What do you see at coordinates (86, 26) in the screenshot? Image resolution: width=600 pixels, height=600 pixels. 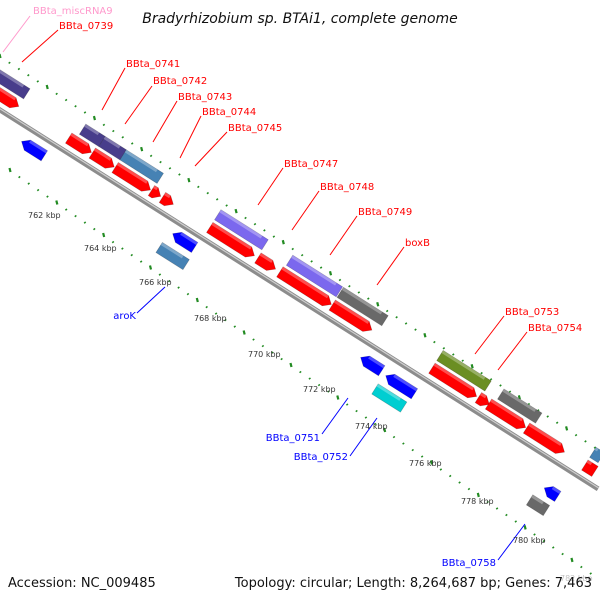 I see `label-bbta-0739: BBta_0739` at bounding box center [86, 26].